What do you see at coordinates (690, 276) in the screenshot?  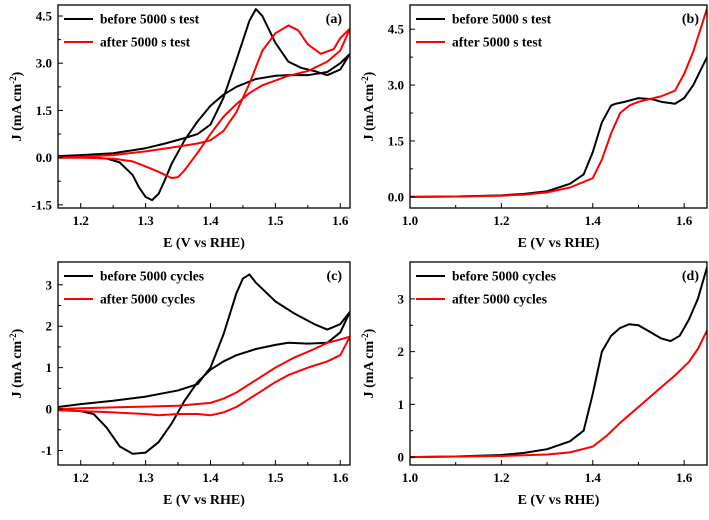 I see `panel-label: (d)` at bounding box center [690, 276].